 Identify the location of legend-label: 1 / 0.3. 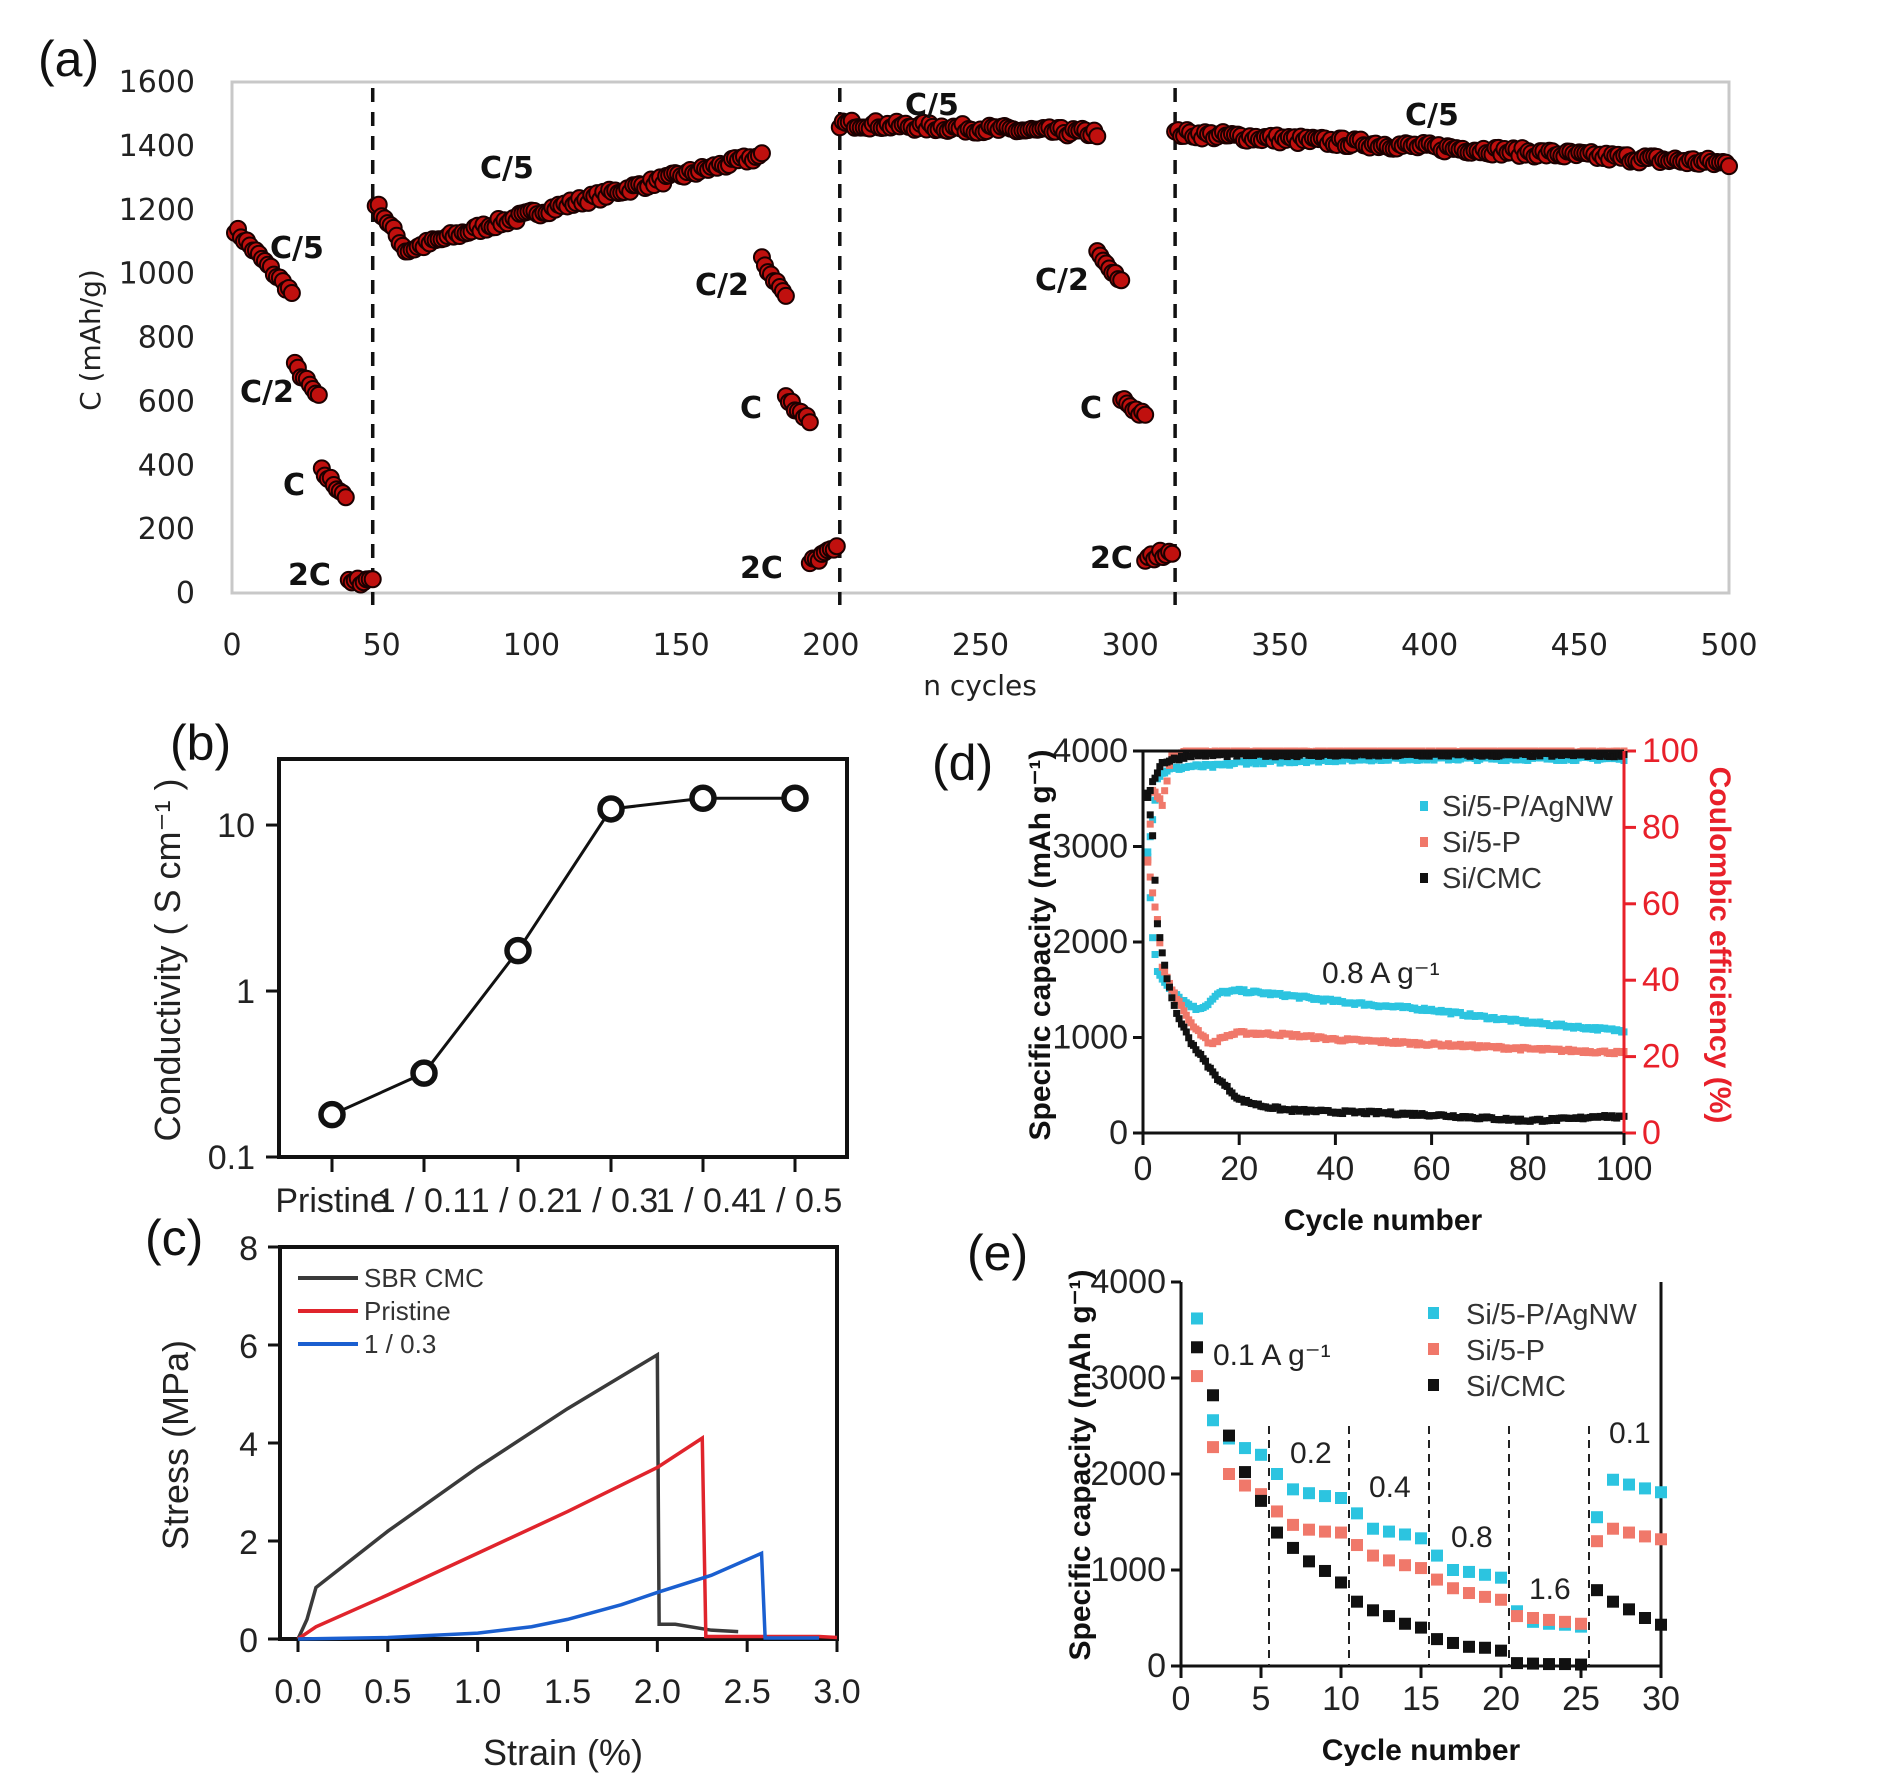
(400, 1344).